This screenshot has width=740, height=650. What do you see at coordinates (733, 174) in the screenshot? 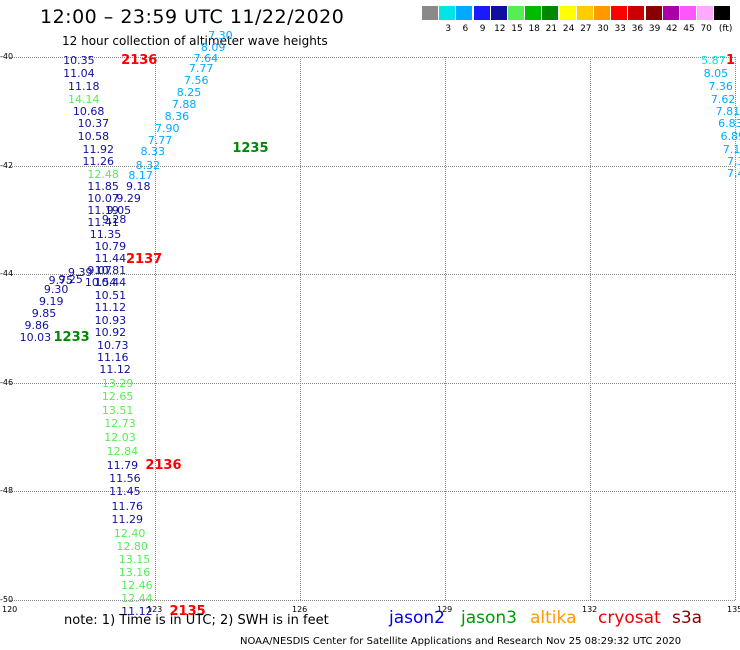
I see `wave-height-reading: 7.4` at bounding box center [733, 174].